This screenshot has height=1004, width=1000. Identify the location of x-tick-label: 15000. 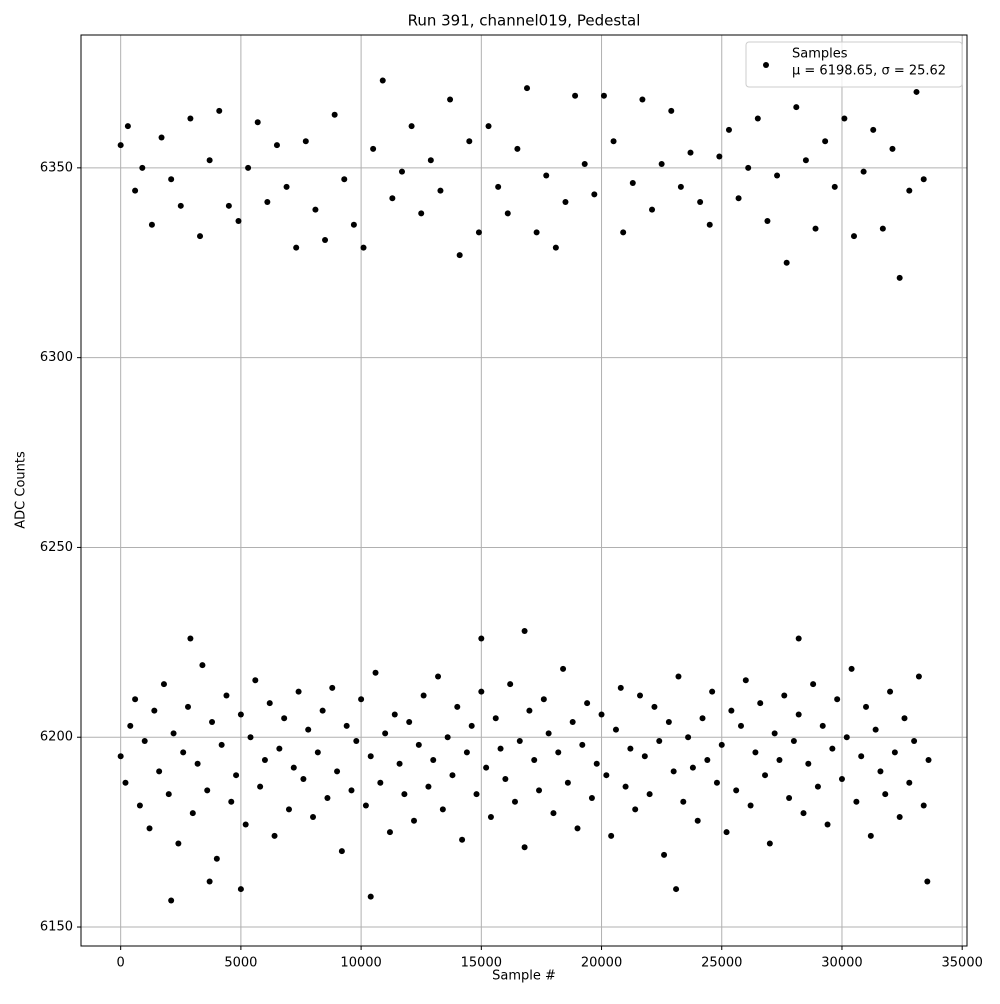
(481, 963).